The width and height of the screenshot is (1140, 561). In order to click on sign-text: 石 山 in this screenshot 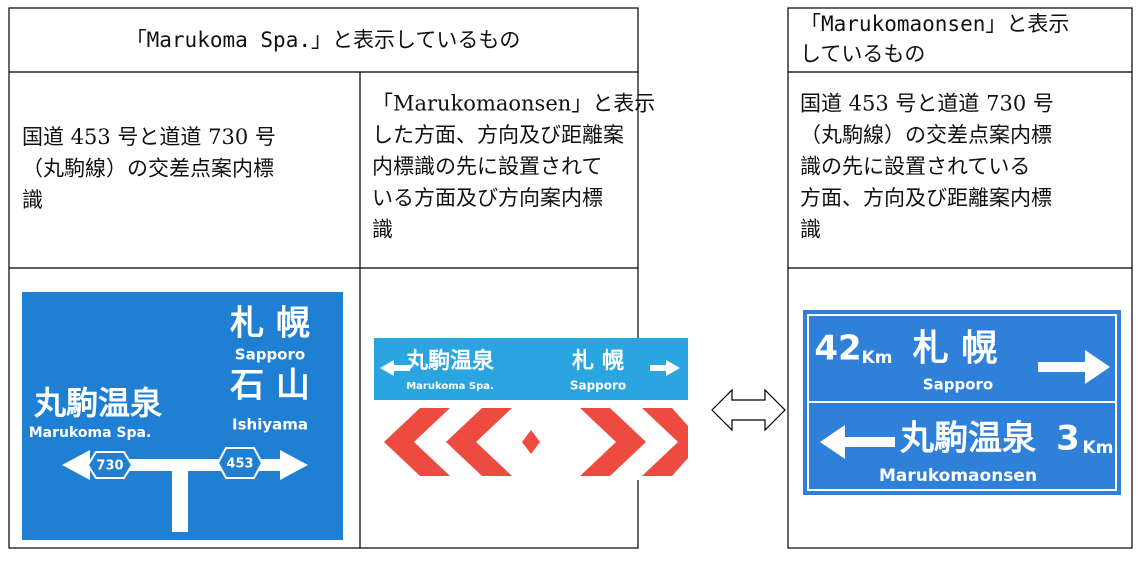, I will do `click(269, 386)`.